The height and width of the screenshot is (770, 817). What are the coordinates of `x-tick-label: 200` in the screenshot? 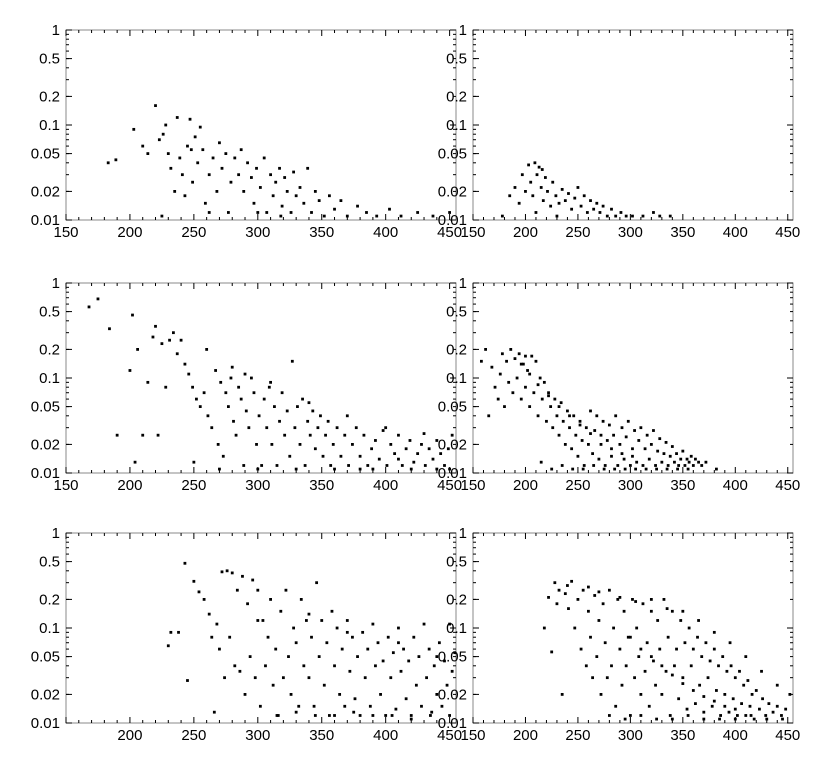 It's located at (129, 735).